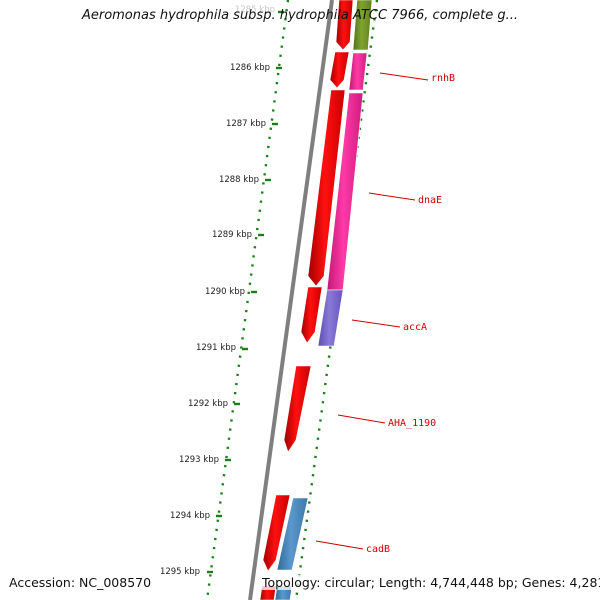  I want to click on ruler-label: 1291 kbp, so click(216, 348).